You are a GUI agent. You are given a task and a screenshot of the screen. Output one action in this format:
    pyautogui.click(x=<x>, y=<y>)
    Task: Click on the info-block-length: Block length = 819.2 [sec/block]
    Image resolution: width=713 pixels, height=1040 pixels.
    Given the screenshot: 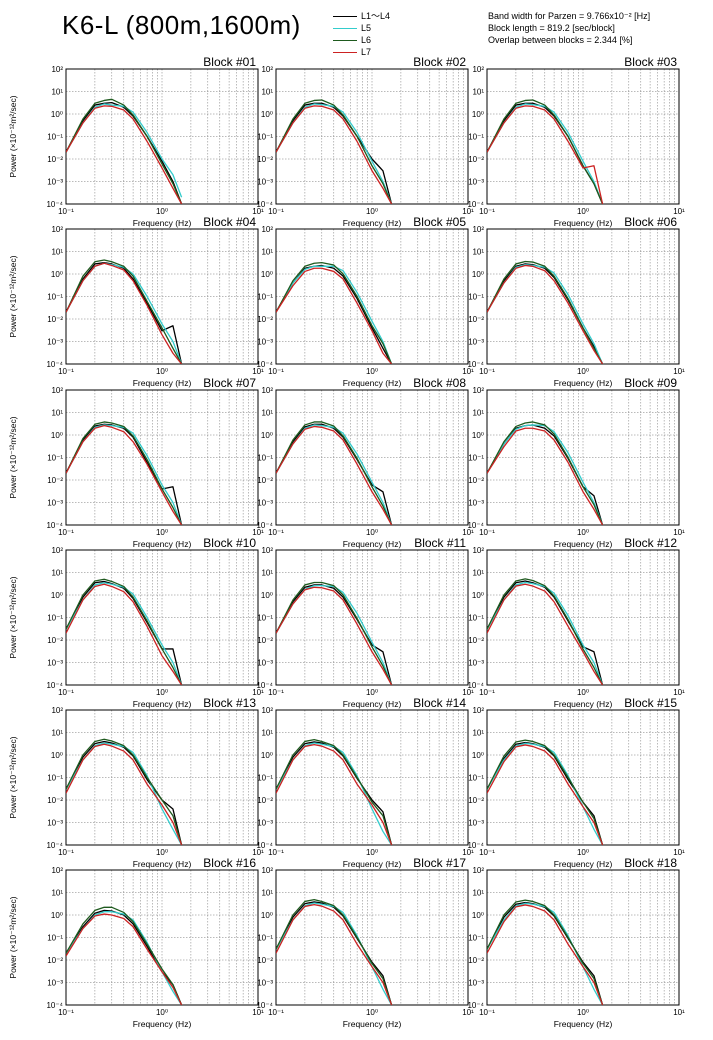 What is the action you would take?
    pyautogui.click(x=551, y=28)
    